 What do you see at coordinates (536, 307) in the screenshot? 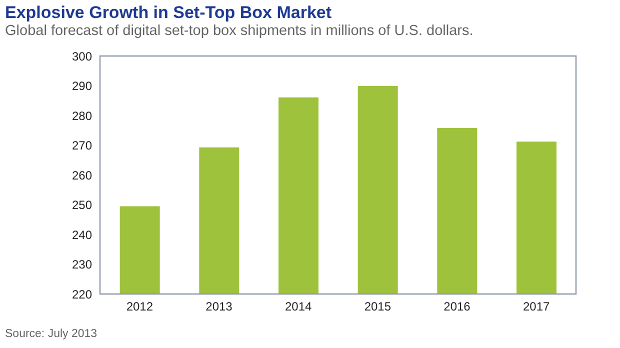
I see `x-tick-label: 2017` at bounding box center [536, 307].